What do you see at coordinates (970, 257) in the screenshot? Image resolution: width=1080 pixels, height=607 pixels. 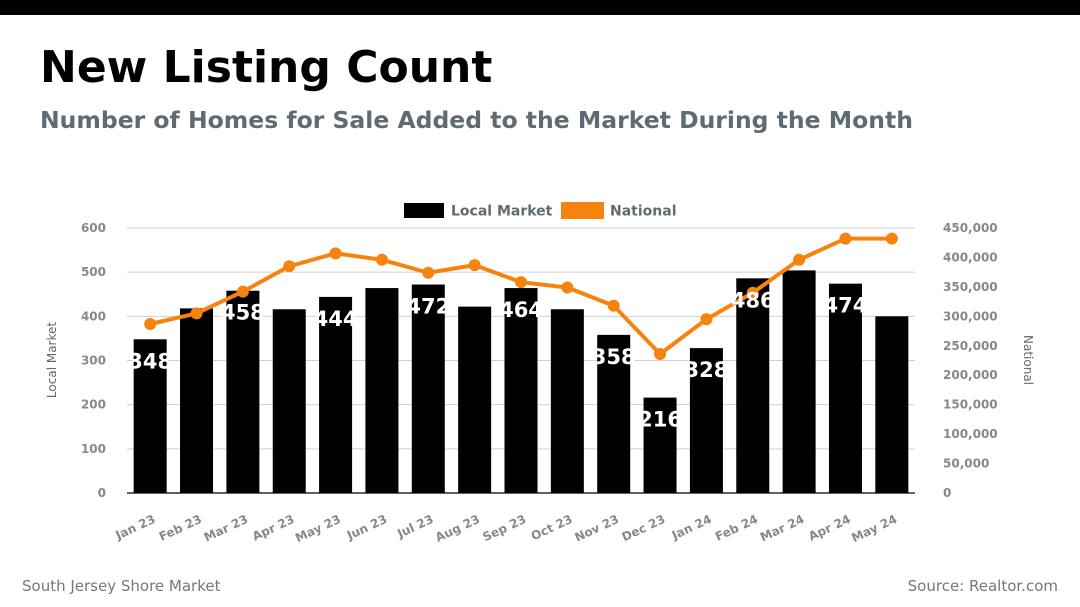 I see `y-right-tick-label: 400,000` at bounding box center [970, 257].